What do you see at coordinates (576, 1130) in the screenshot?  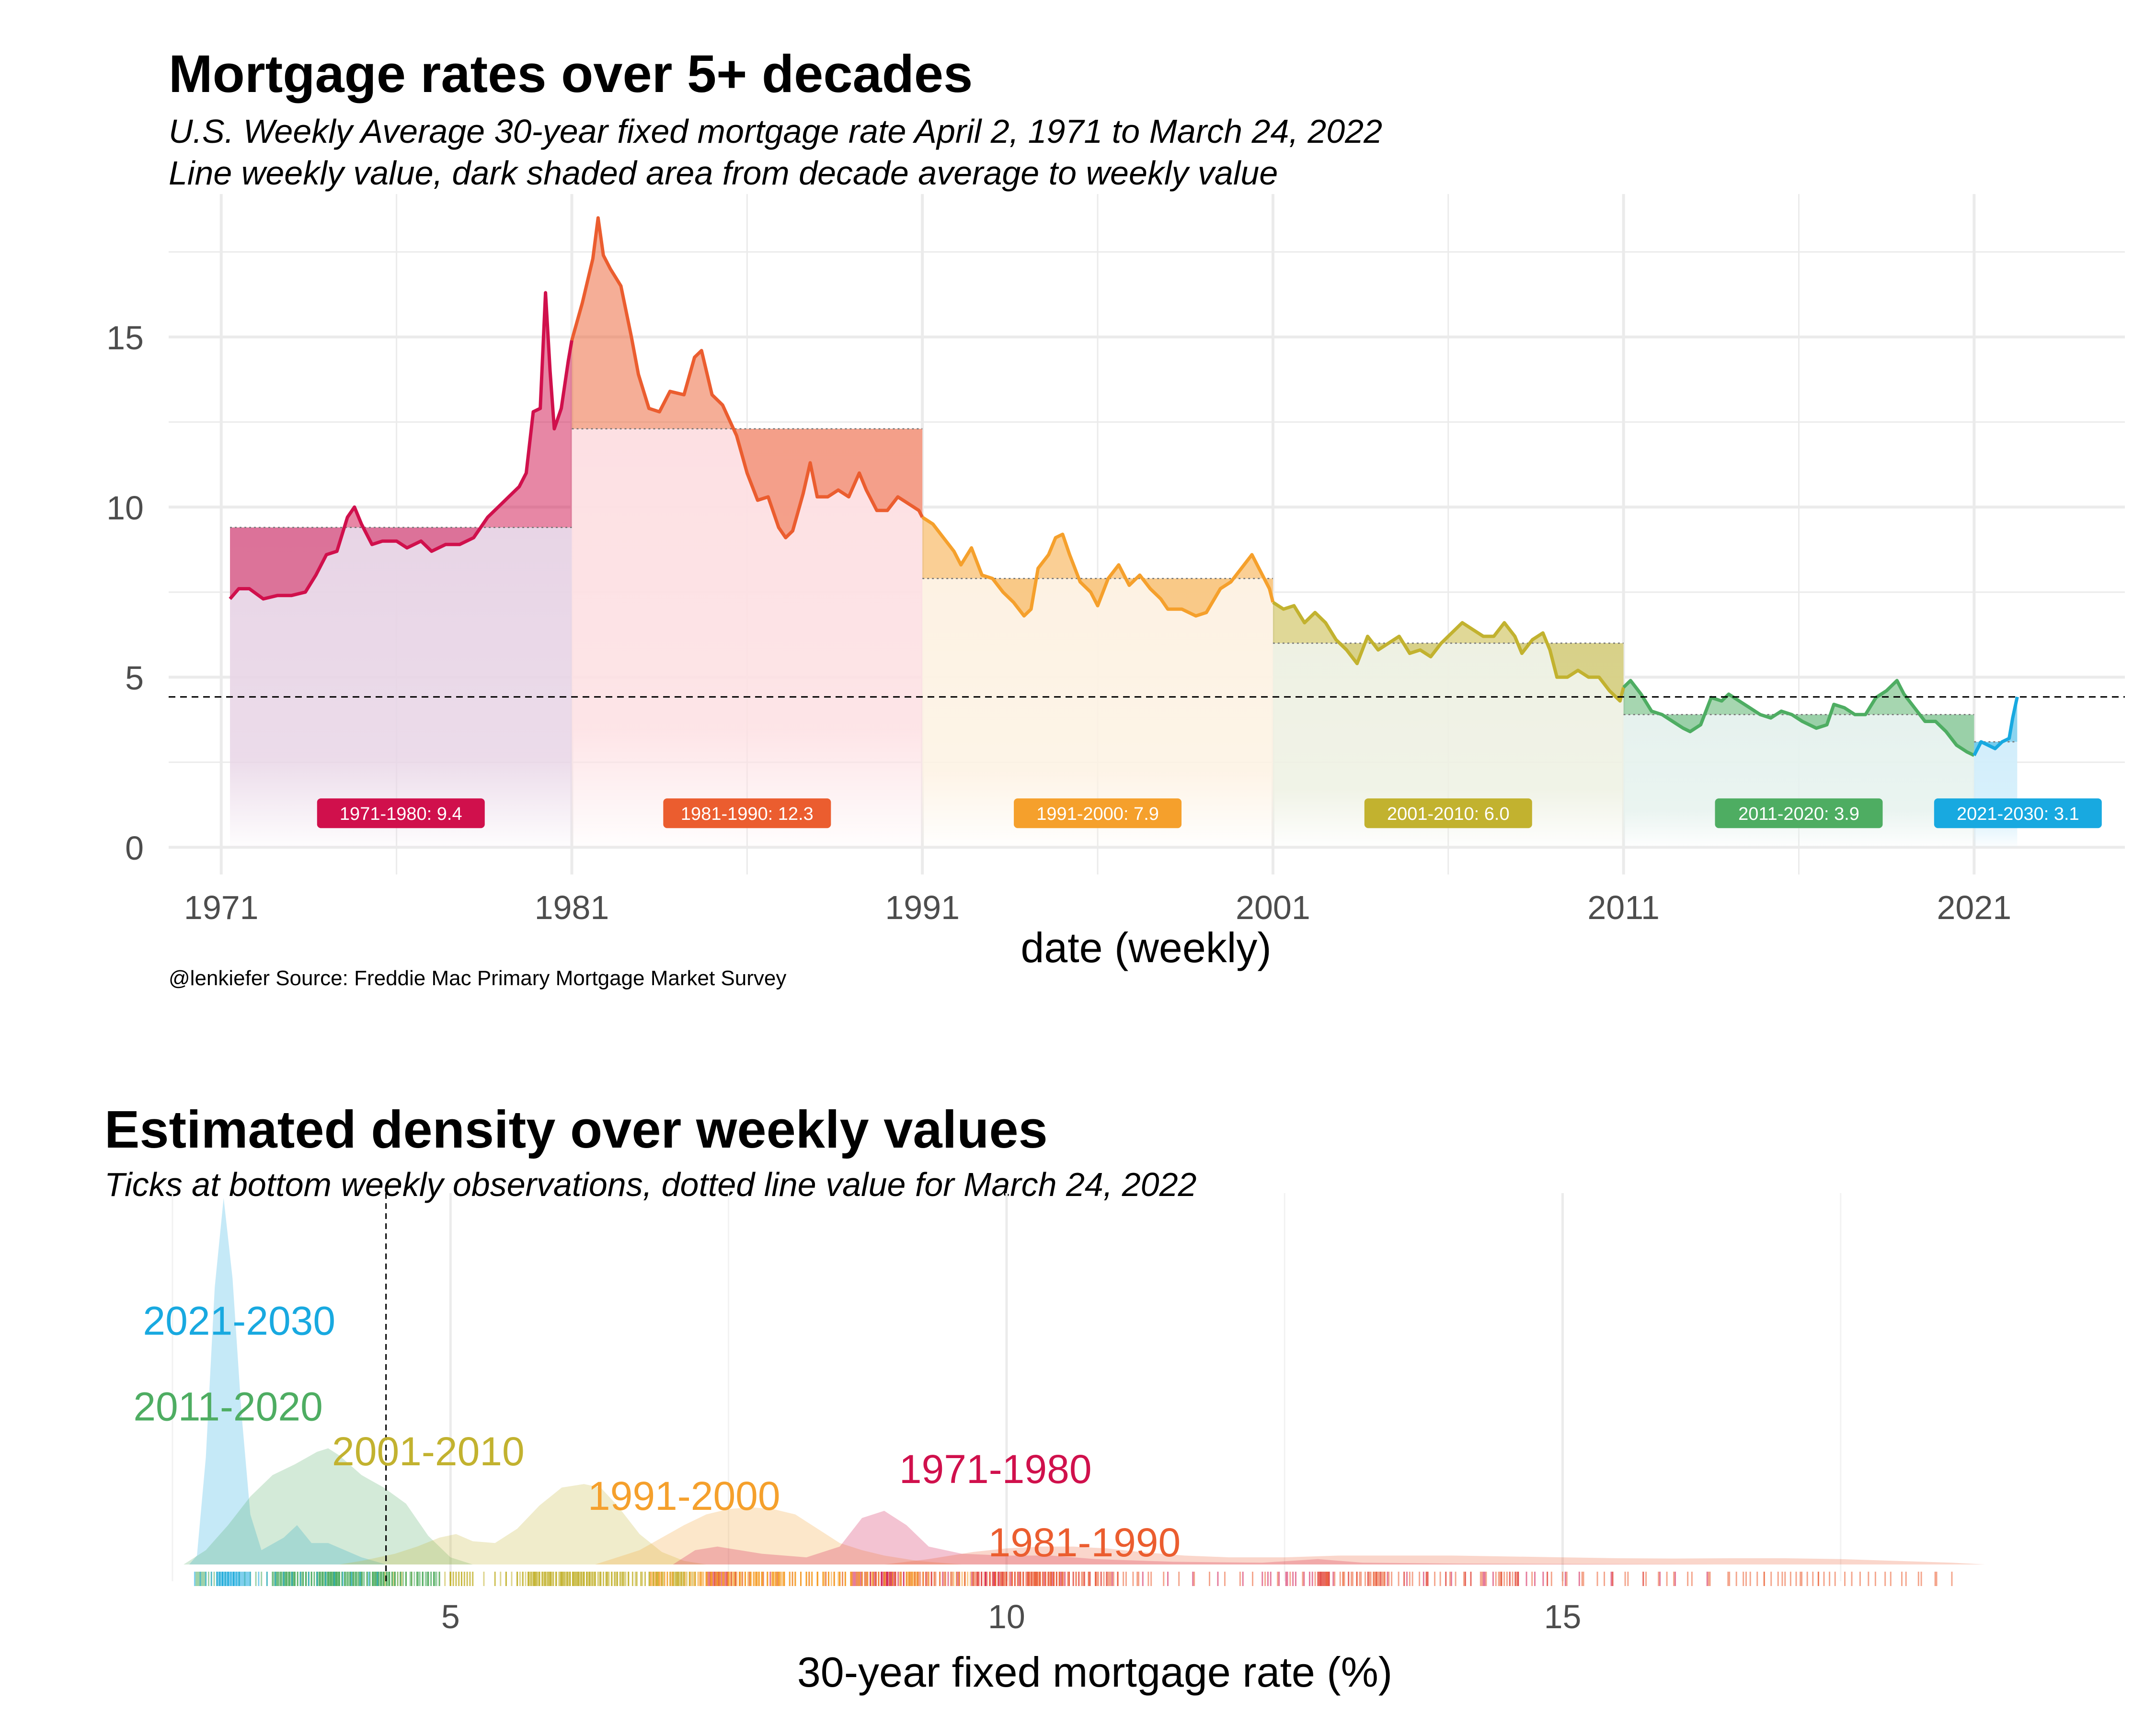 I see `density-title: Estimated density over weekly values` at bounding box center [576, 1130].